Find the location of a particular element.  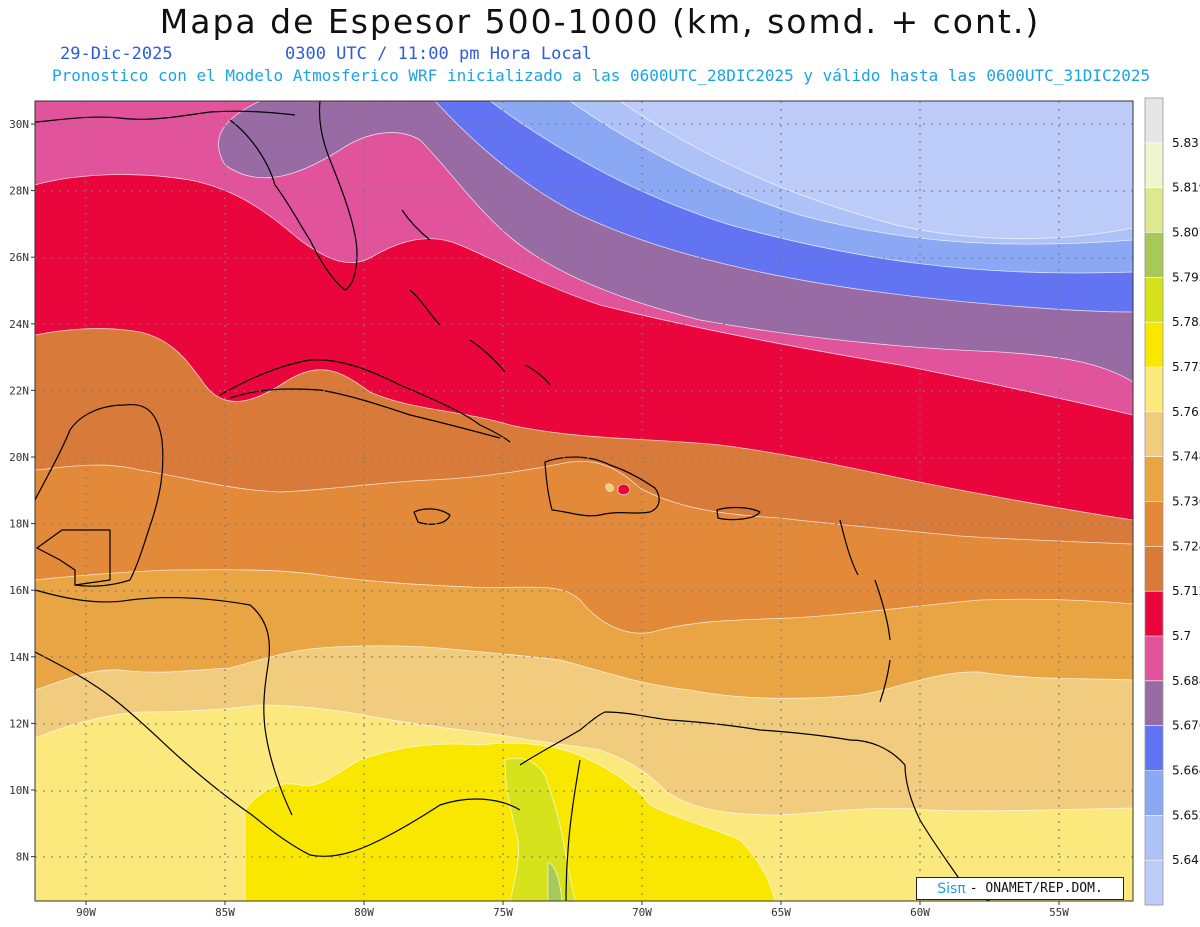

colorbar-label: 5.783 is located at coordinates (1186, 322).